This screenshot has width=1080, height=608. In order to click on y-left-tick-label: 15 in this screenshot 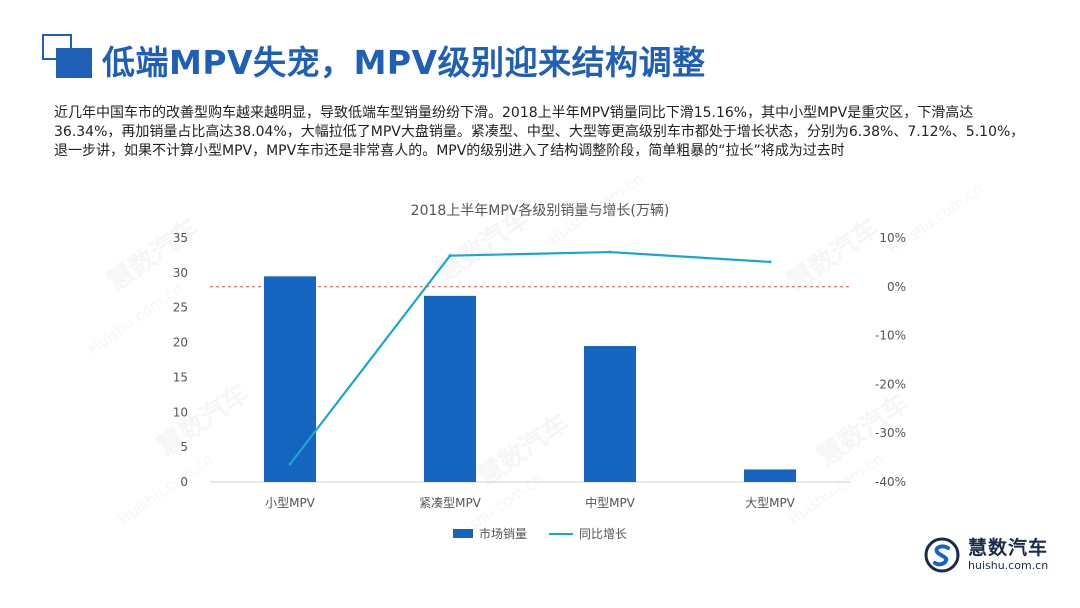, I will do `click(180, 377)`.